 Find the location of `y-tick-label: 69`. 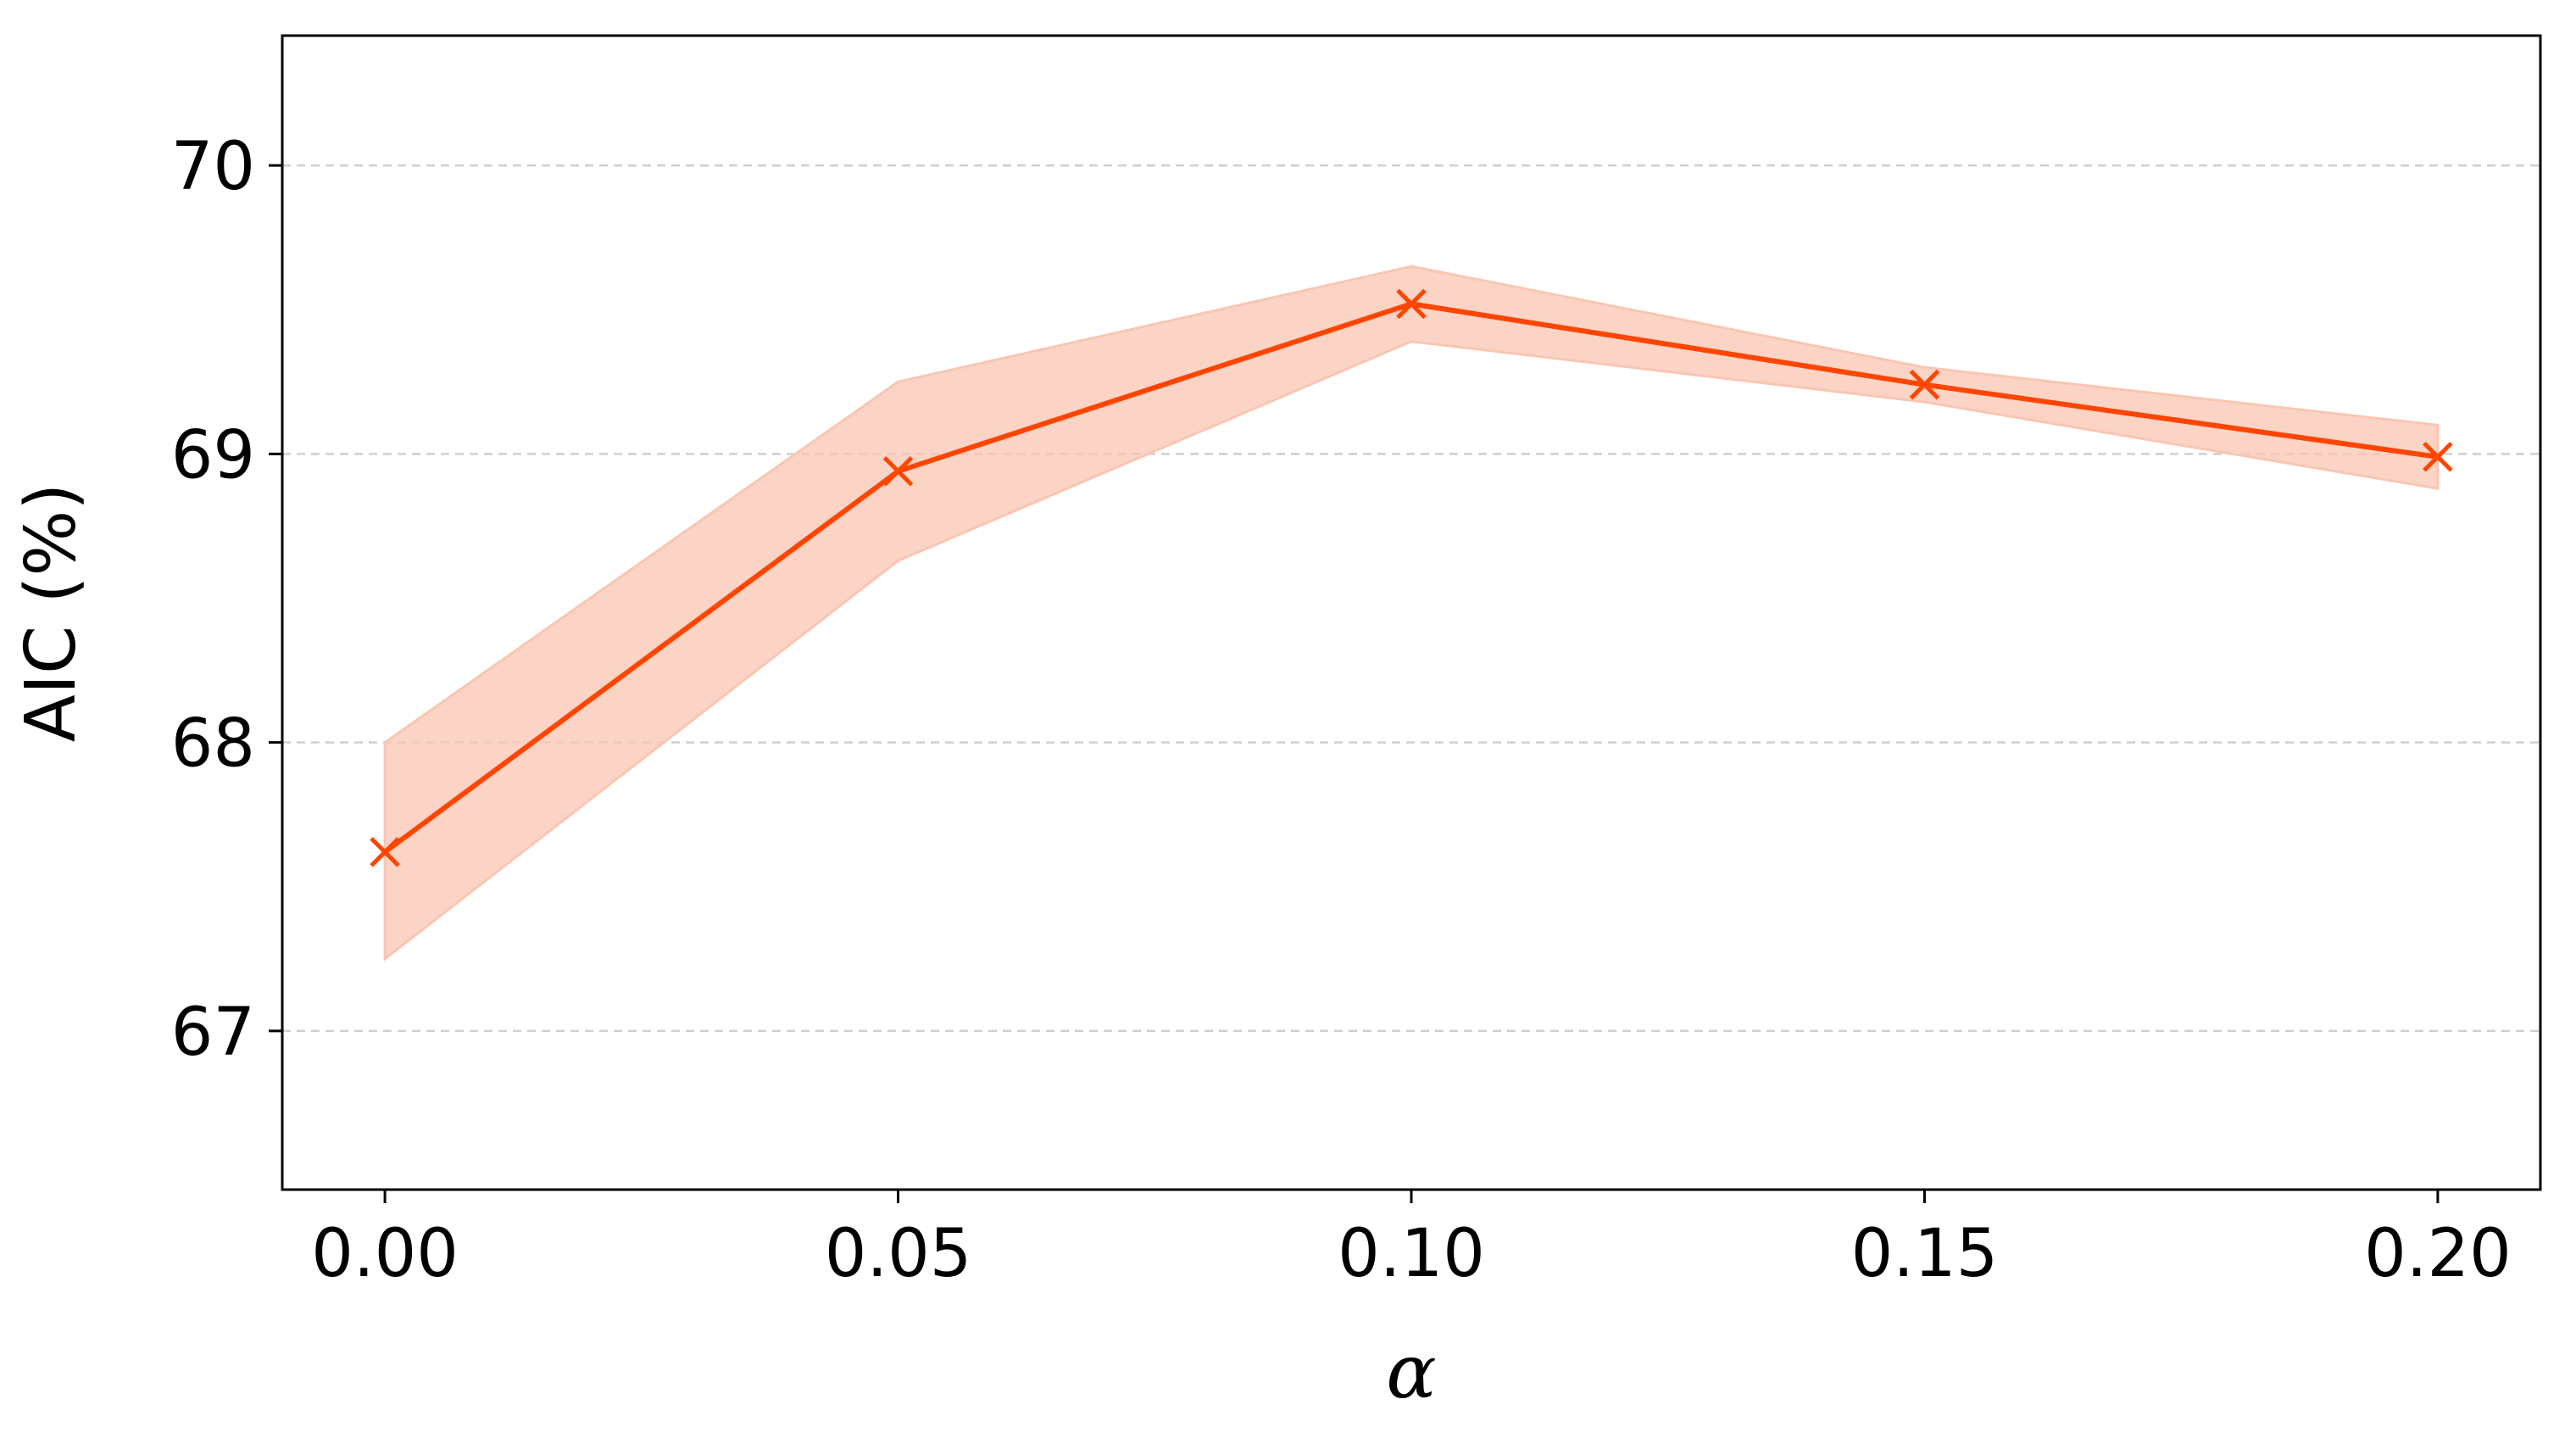

y-tick-label: 69 is located at coordinates (213, 455).